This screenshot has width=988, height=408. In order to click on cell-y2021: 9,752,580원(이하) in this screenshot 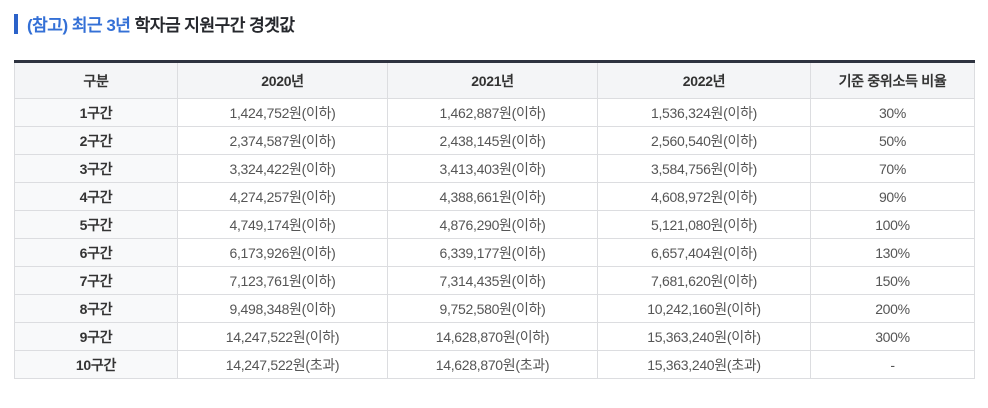, I will do `click(492, 308)`.